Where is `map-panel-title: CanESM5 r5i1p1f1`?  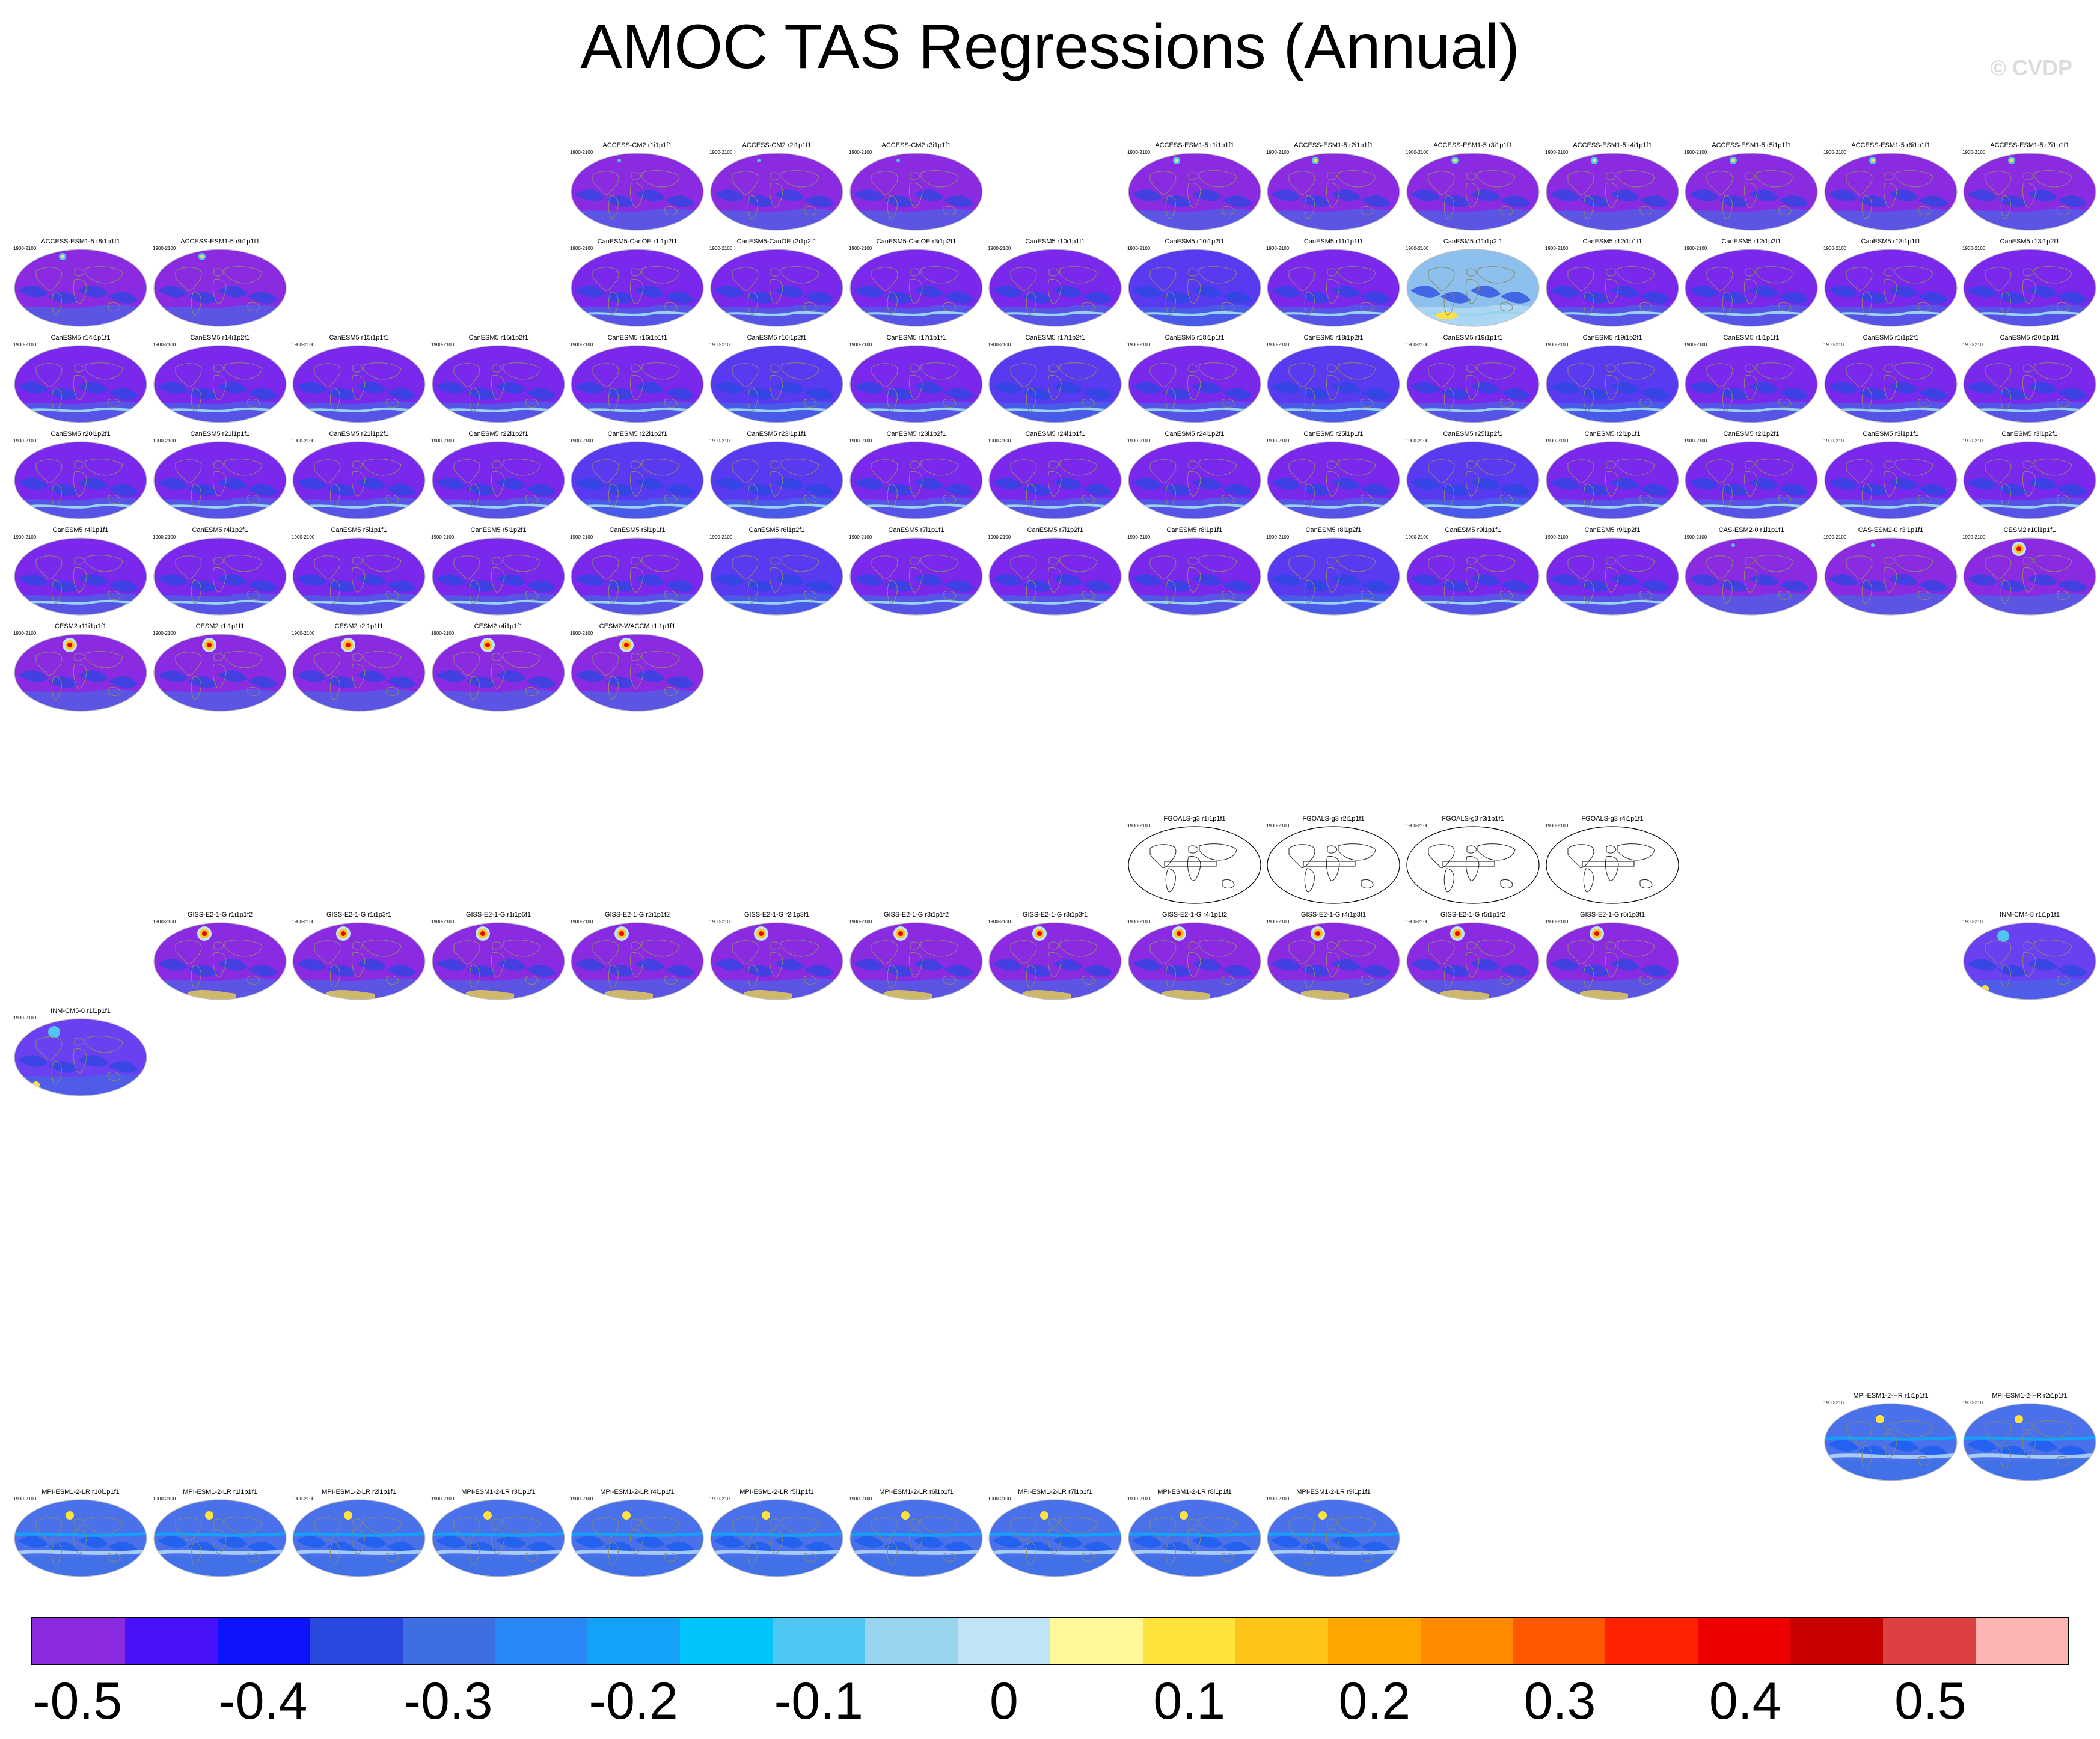
map-panel-title: CanESM5 r5i1p1f1 is located at coordinates (359, 530).